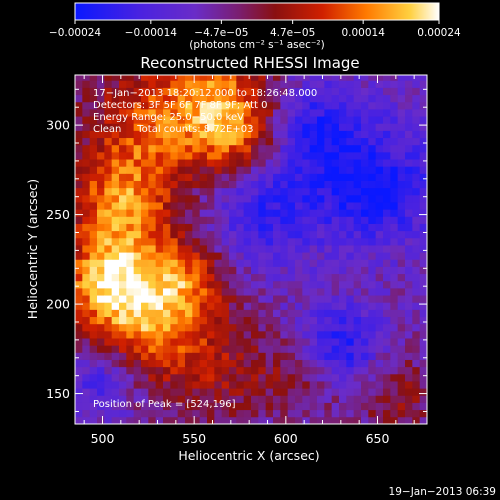  I want to click on colorbar-units: (photons cm⁻² s⁻¹ asec⁻²), so click(256, 45).